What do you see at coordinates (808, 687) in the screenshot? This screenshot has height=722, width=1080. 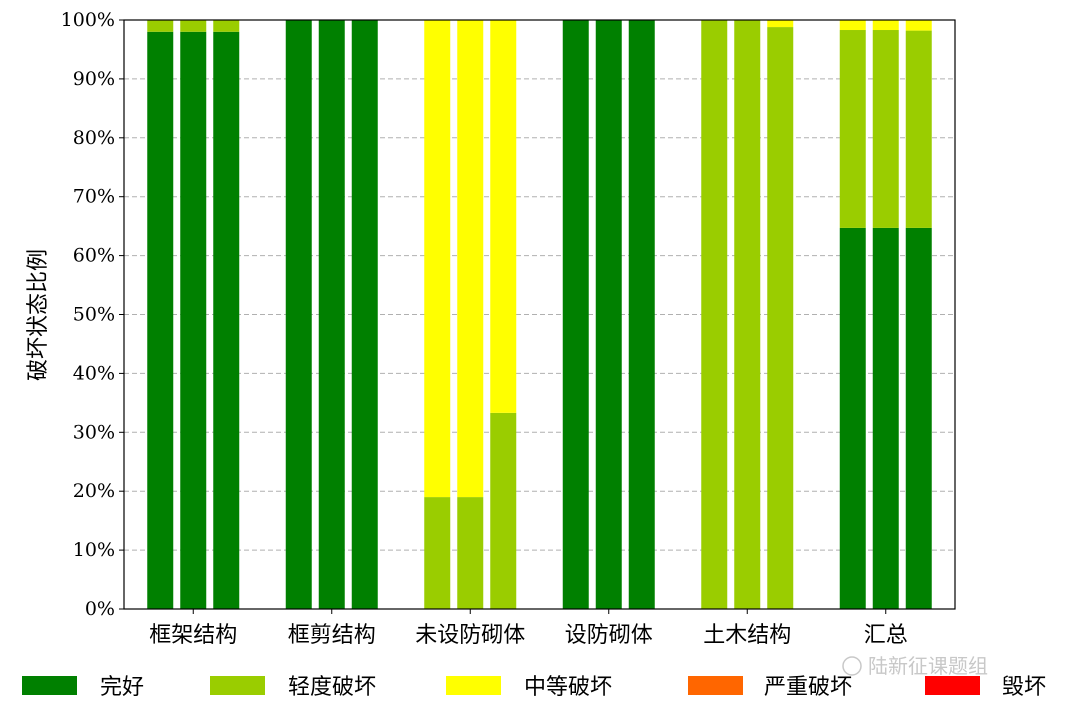 I see `legend-label: 严重破坏` at bounding box center [808, 687].